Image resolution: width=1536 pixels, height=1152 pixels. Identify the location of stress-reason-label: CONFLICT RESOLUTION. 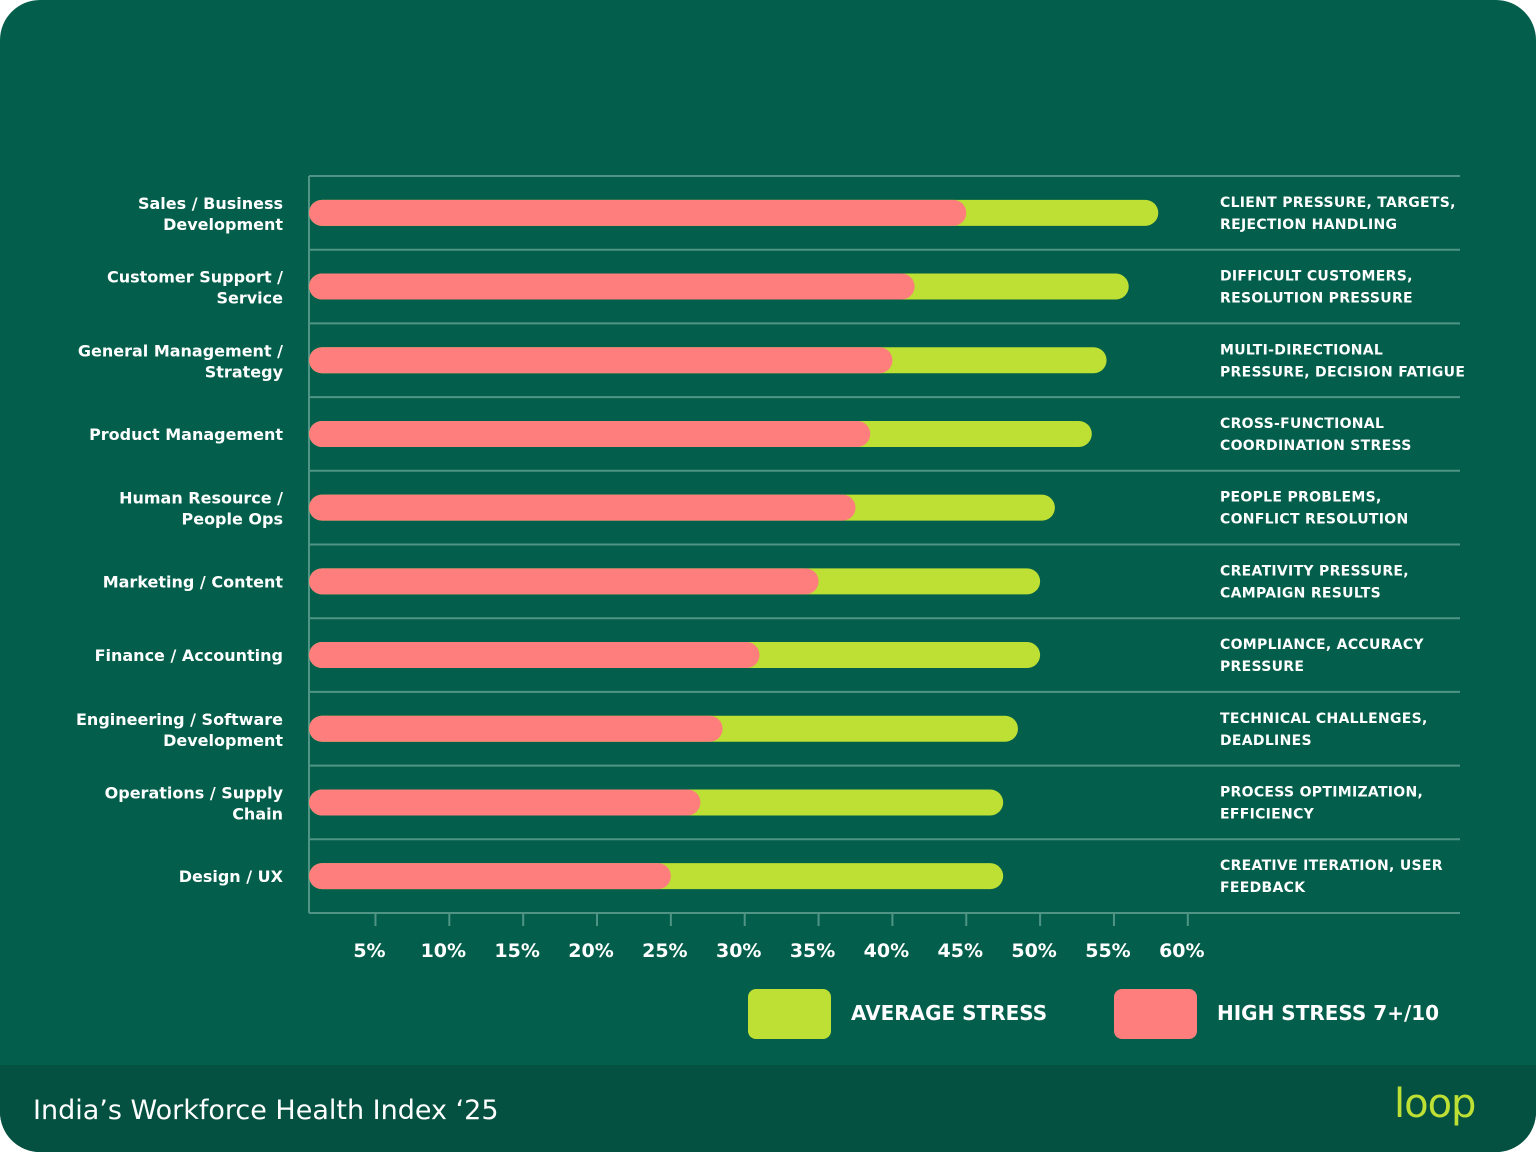
(1314, 520).